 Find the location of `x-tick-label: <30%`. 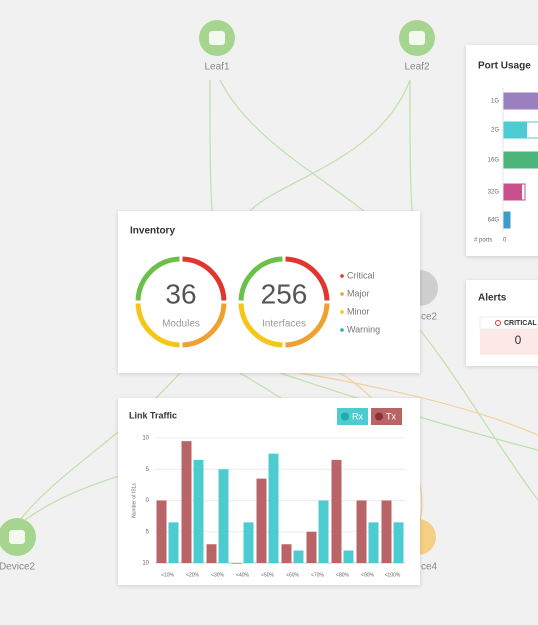

x-tick-label: <30% is located at coordinates (217, 575).